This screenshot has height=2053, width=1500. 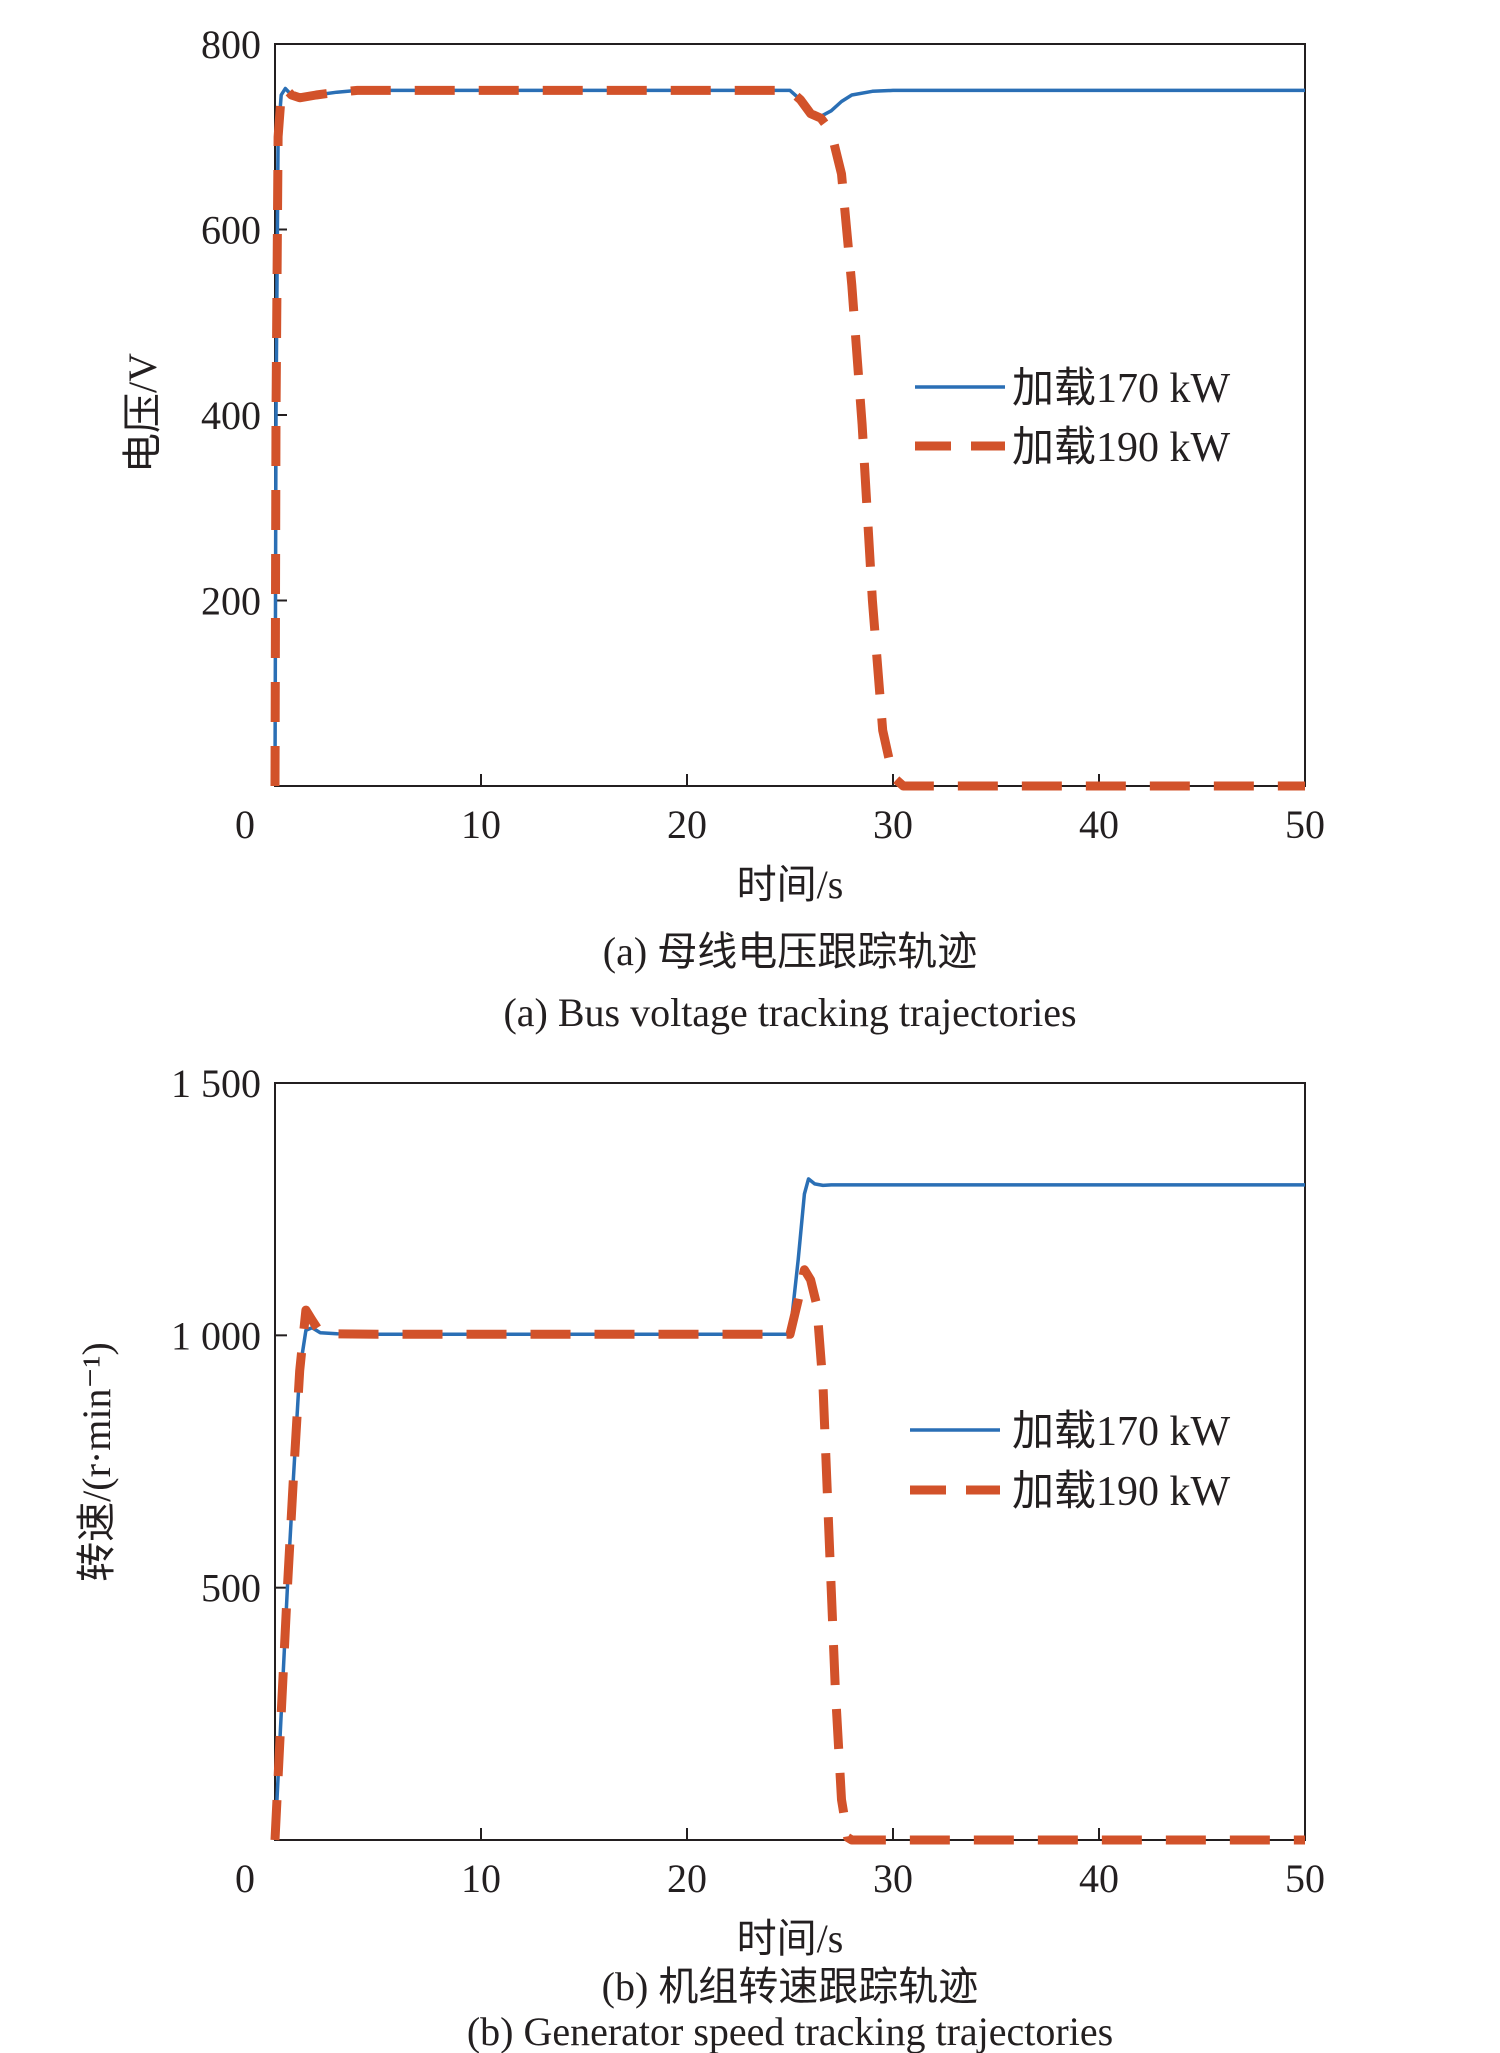 I want to click on y-tick-label: 200, so click(x=231, y=601).